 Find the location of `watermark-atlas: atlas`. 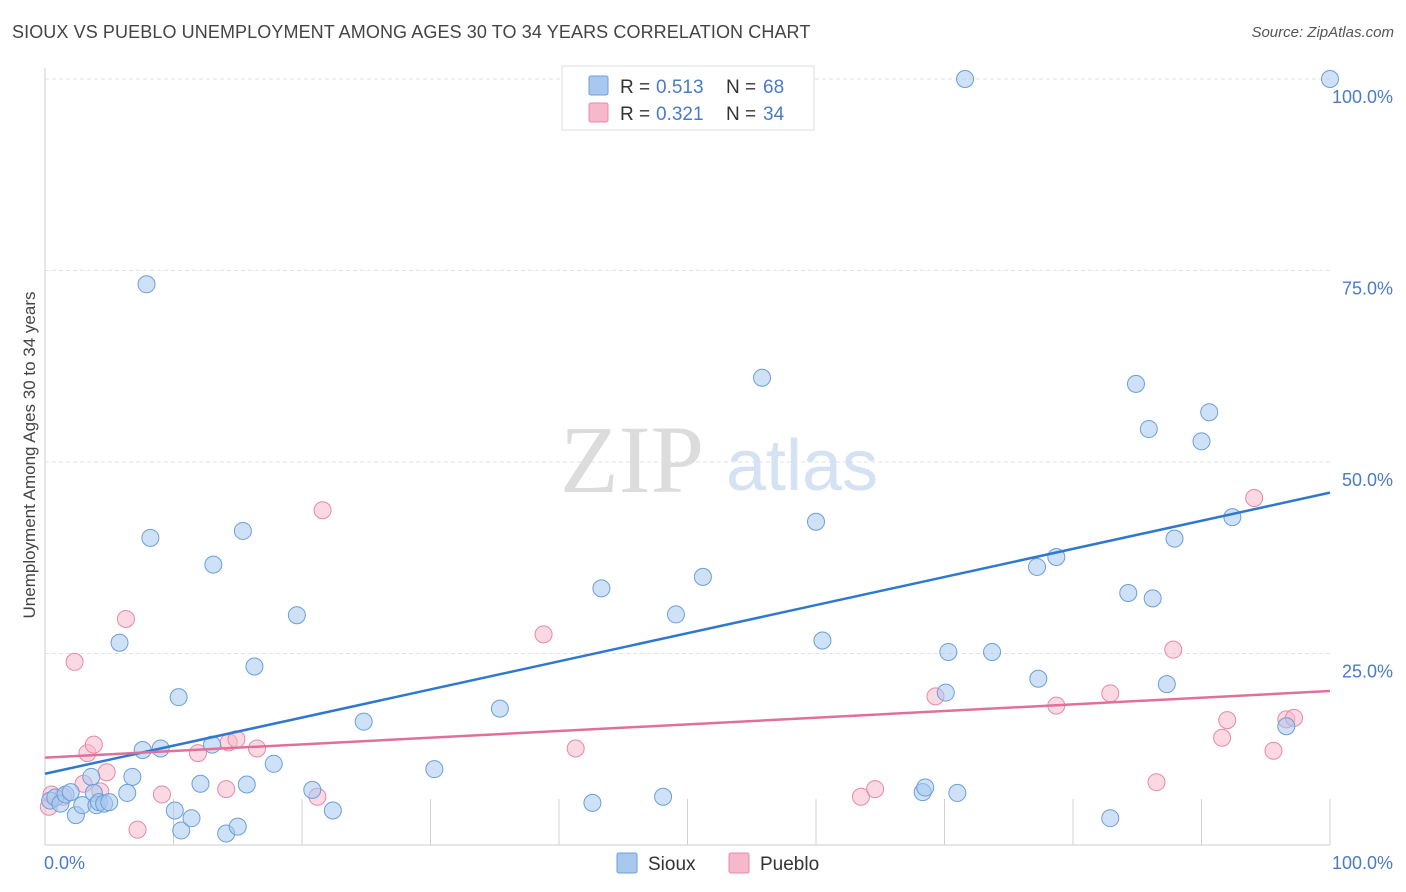

watermark-atlas: atlas is located at coordinates (802, 466).